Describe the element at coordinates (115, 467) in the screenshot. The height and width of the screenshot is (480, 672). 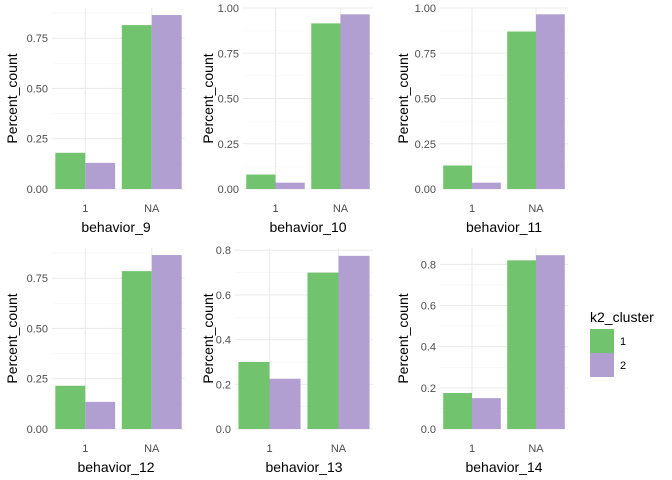
I see `x-axis-title: behavior_12` at that location.